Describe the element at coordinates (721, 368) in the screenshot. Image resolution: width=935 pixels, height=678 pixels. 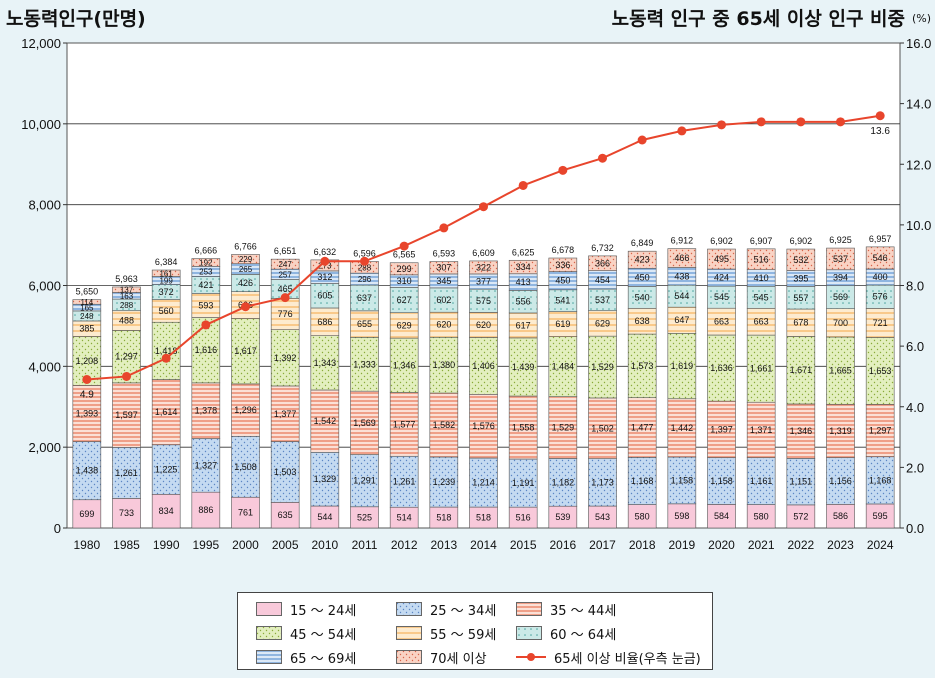
I see `segment-label: 1,636` at that location.